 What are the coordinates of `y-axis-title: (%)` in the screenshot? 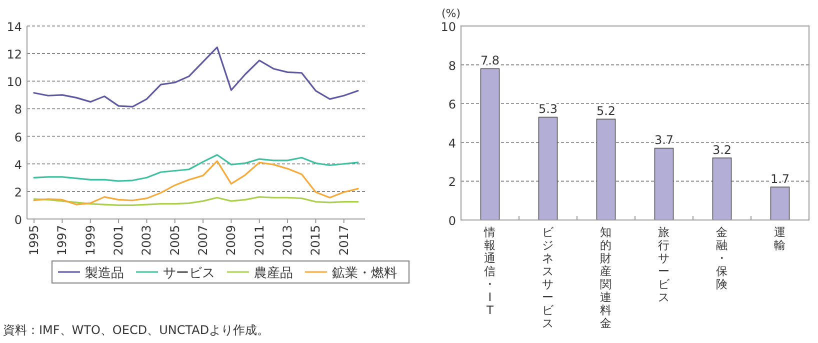 It's located at (451, 13).